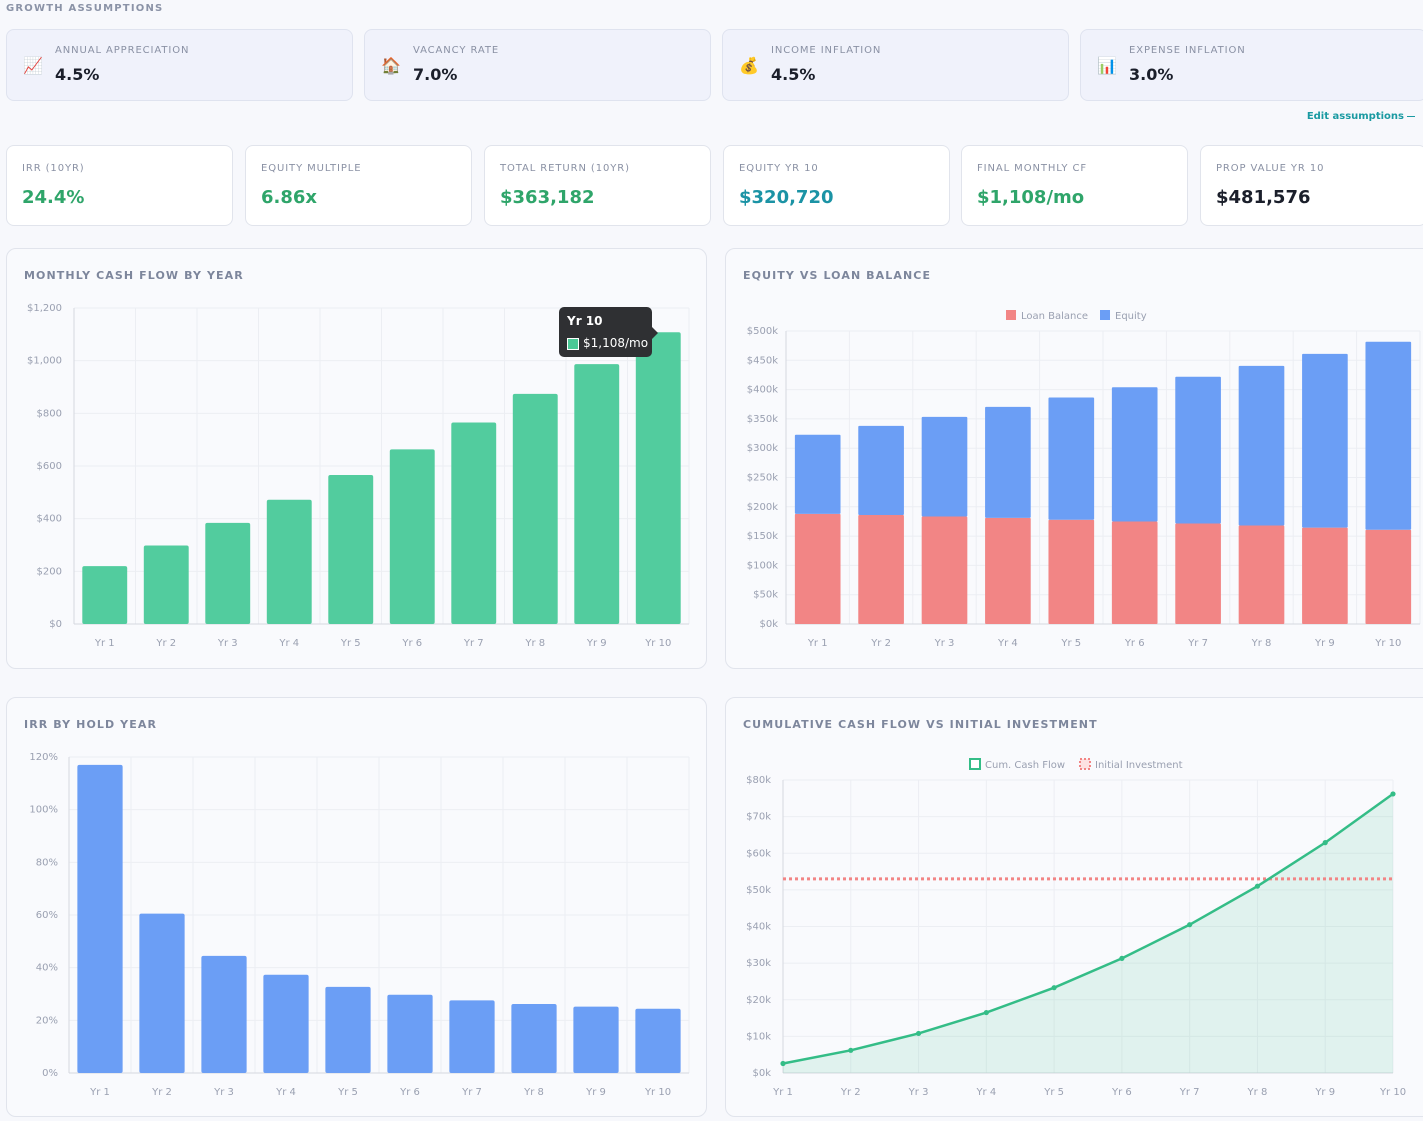  I want to click on y-tick-label: $100k, so click(762, 565).